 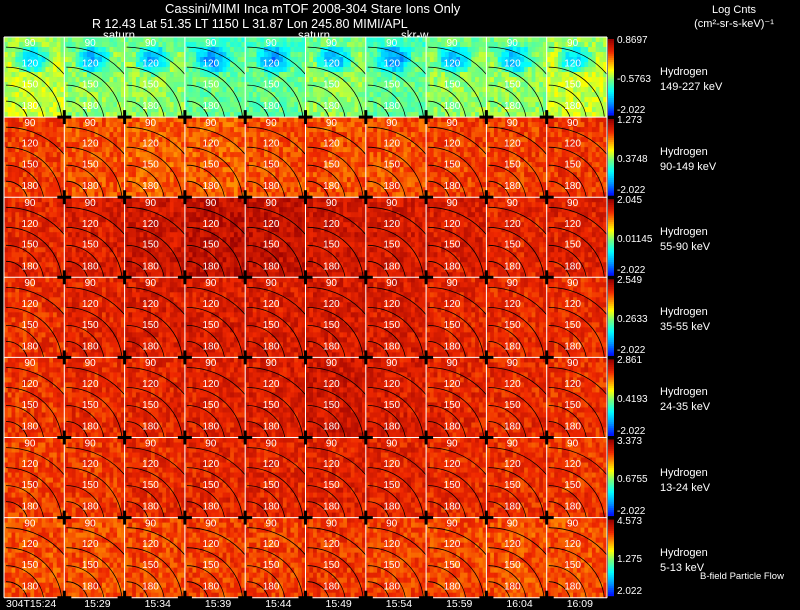 What do you see at coordinates (629, 120) in the screenshot?
I see `colorbar-max: 1.273` at bounding box center [629, 120].